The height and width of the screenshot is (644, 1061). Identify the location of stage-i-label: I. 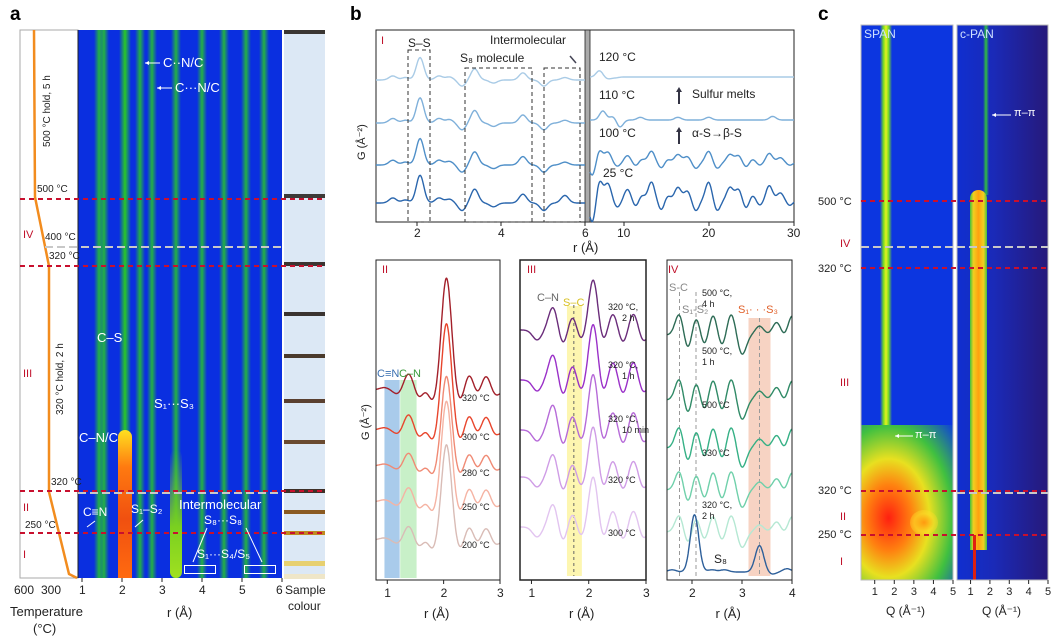
(25, 555).